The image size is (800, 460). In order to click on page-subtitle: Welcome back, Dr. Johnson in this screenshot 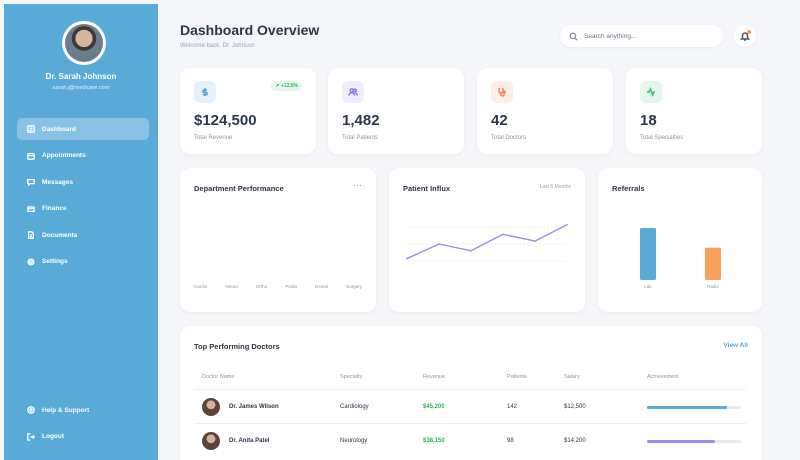, I will do `click(217, 46)`.